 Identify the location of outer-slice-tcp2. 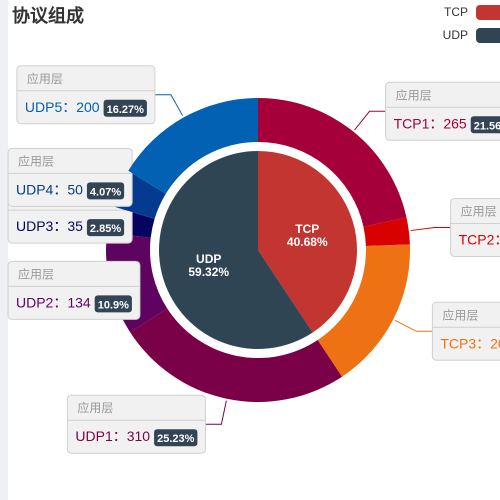
(386, 231).